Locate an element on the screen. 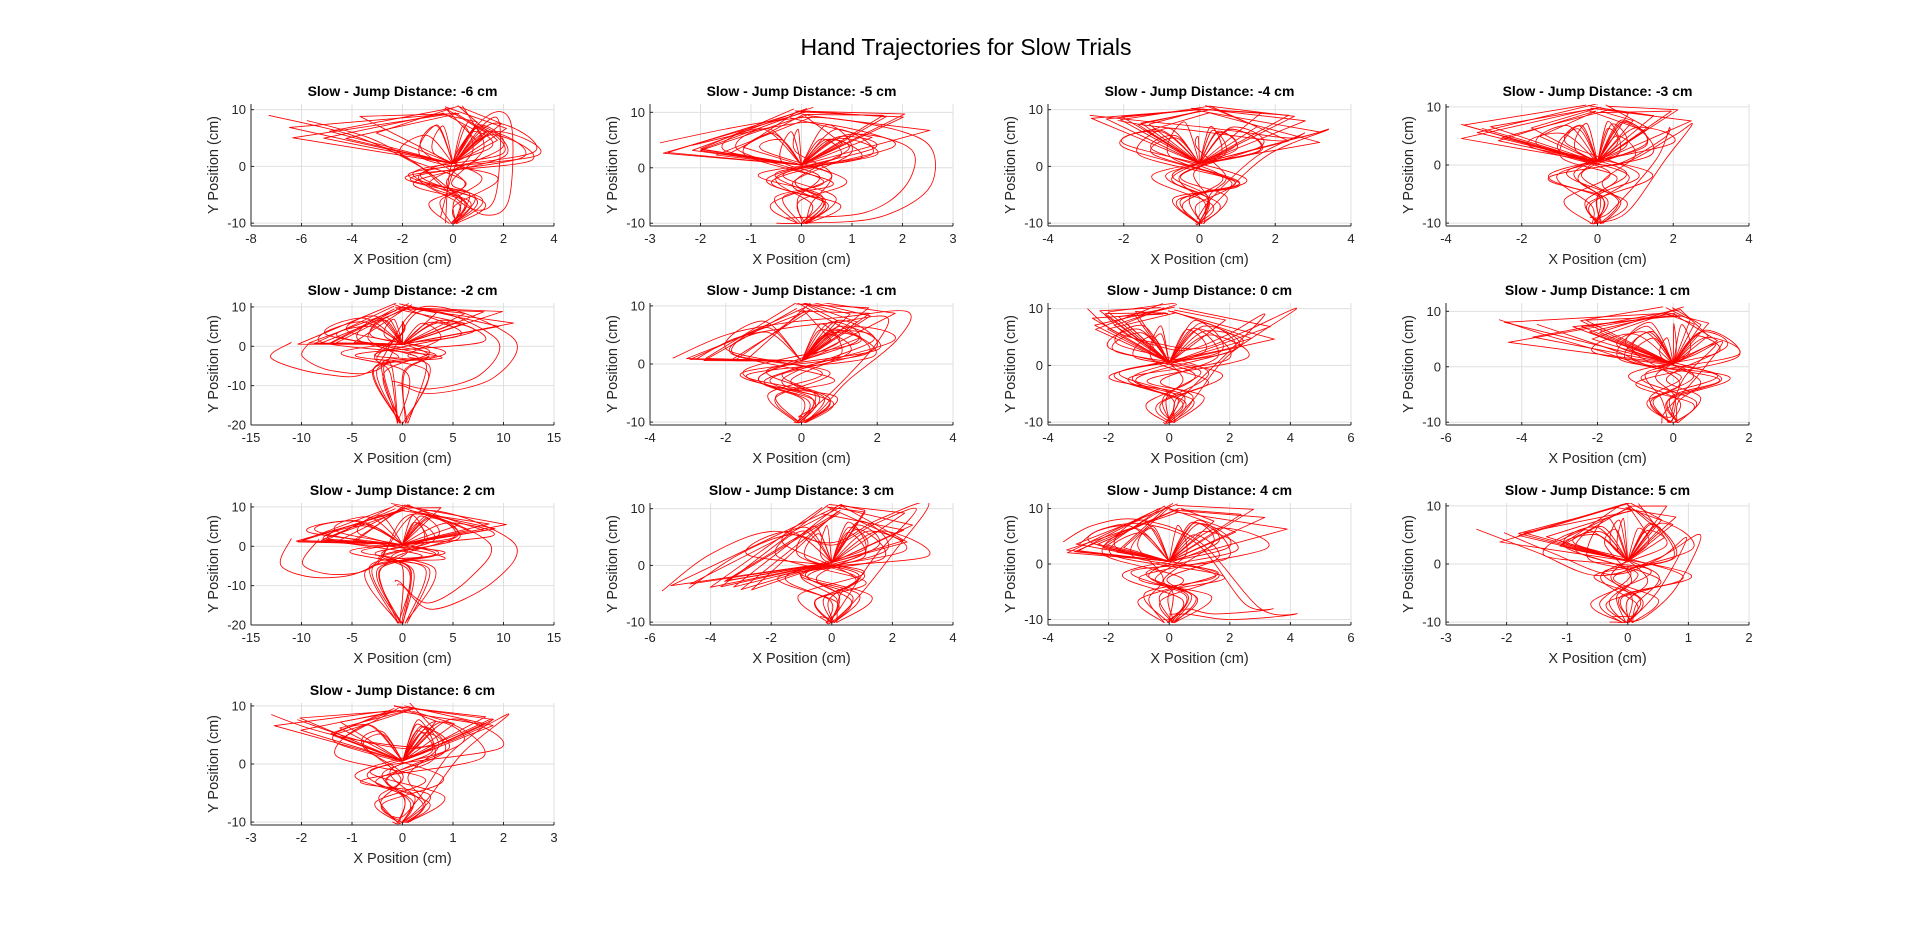 Image resolution: width=1920 pixels, height=936 pixels. x-tick-label: -6 is located at coordinates (302, 238).